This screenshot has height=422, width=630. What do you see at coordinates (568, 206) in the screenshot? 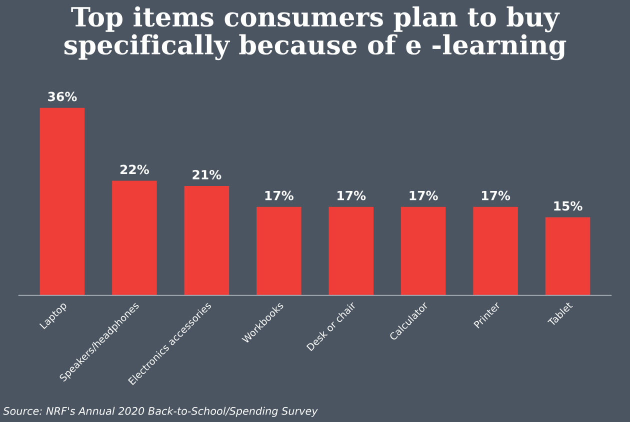
I see `data-label: 15%` at bounding box center [568, 206].